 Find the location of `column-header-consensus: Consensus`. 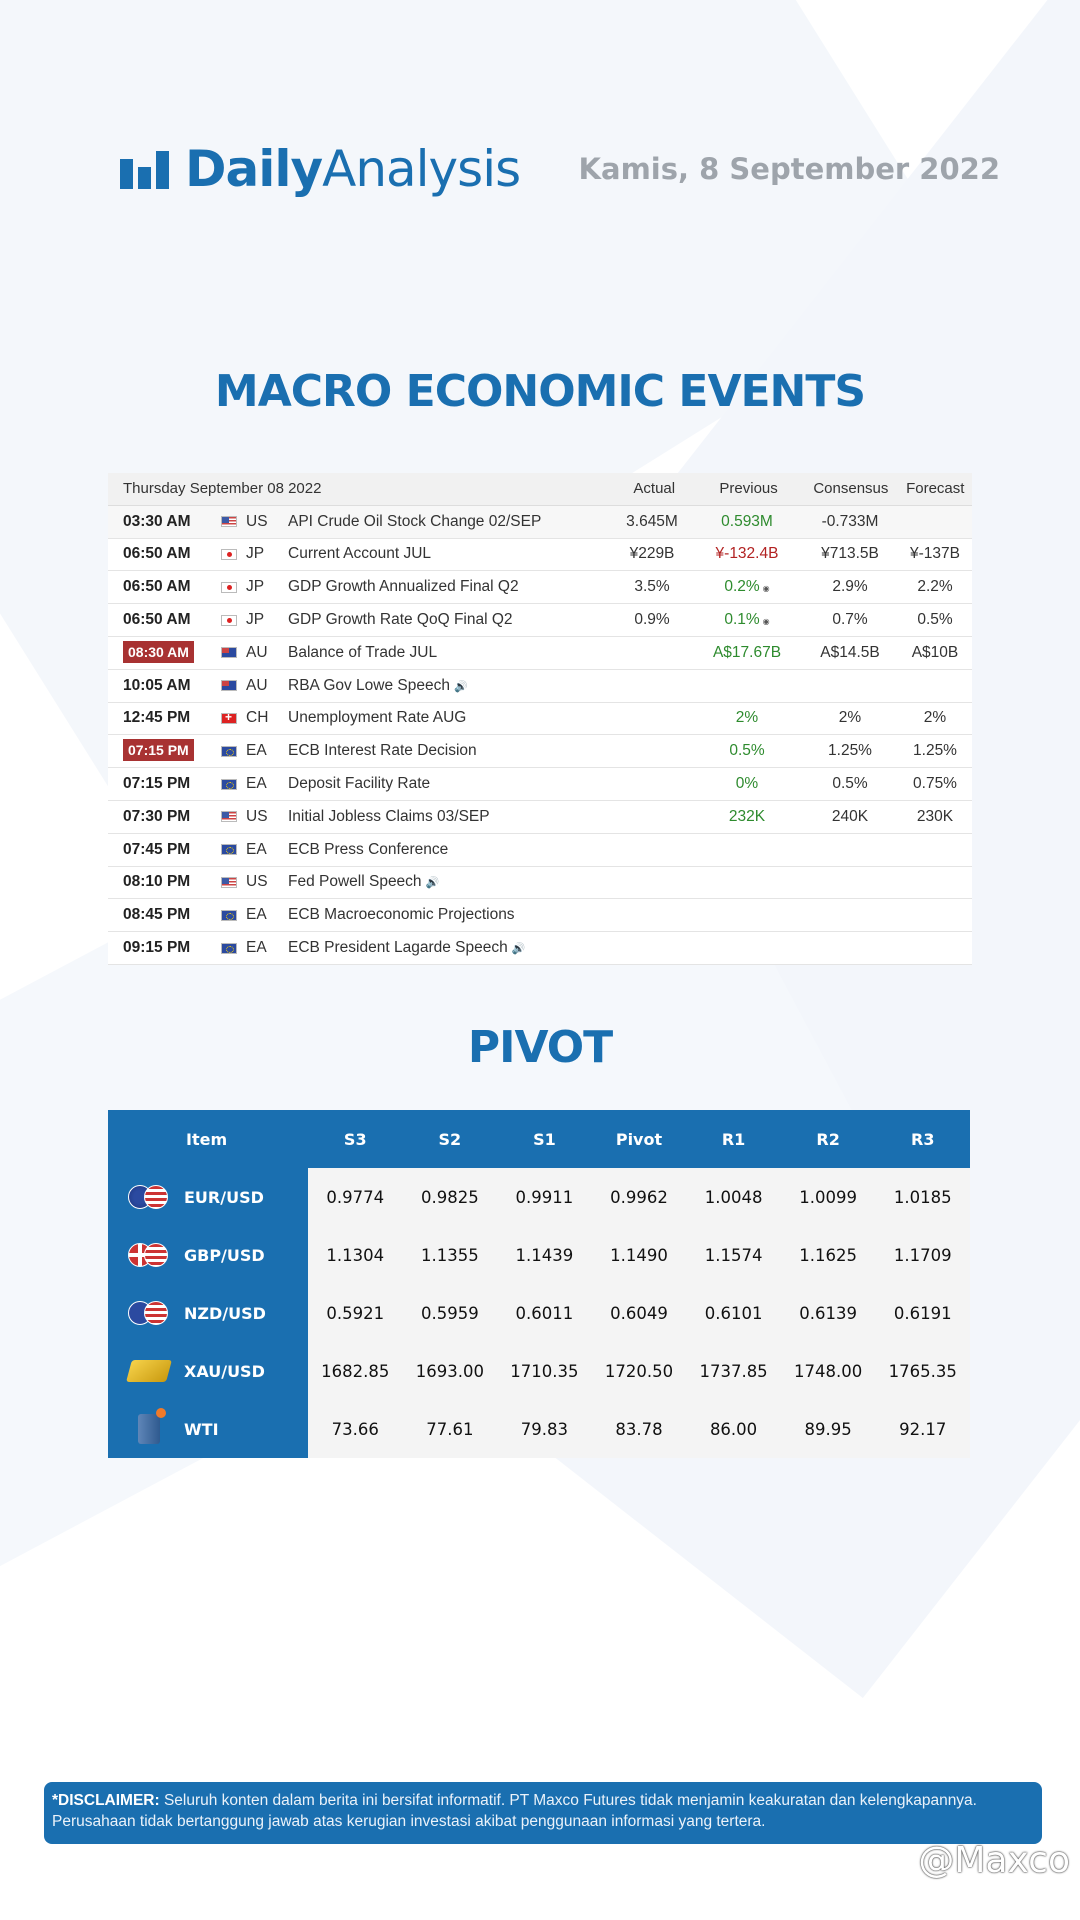

column-header-consensus: Consensus is located at coordinates (851, 489).